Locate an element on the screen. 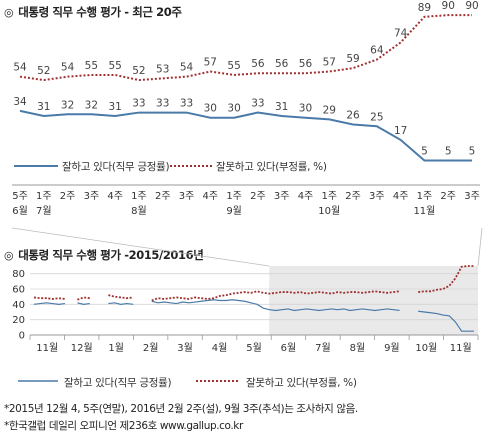 The image size is (494, 435). chart1-legend-negative: 잘못하고 있다(부정률, %) is located at coordinates (271, 167).